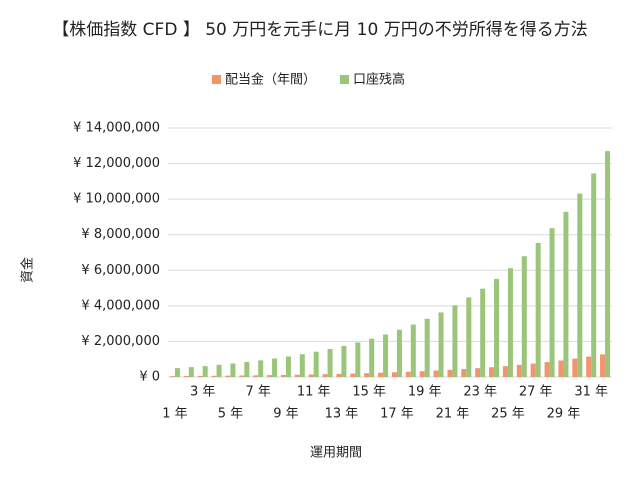 The height and width of the screenshot is (480, 640). I want to click on y-tick-label: ¥ 6,000,000, so click(120, 270).